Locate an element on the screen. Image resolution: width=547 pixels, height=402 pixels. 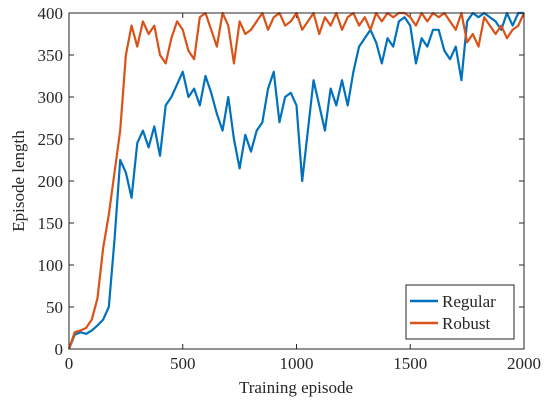
y-tick-label: 0 is located at coordinates (59, 349).